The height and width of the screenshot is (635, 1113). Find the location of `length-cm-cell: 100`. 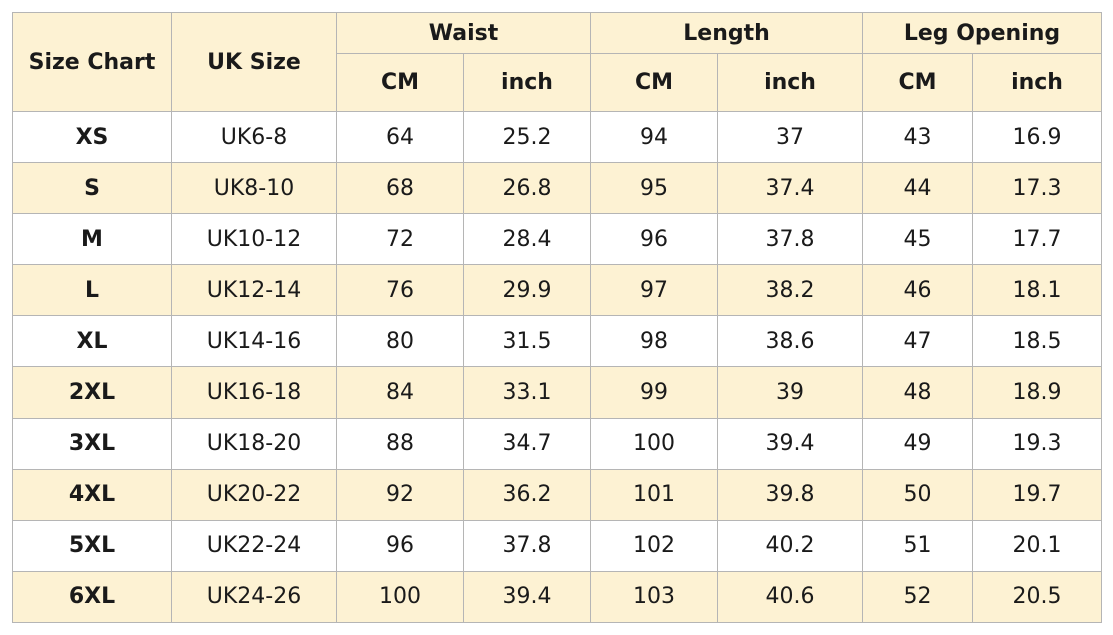

length-cm-cell: 100 is located at coordinates (654, 443).